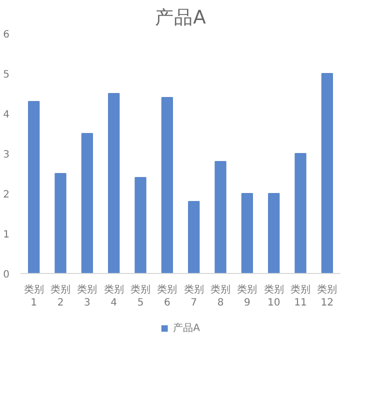 This screenshot has width=372, height=400. Describe the element at coordinates (194, 296) in the screenshot. I see `x-tick-label: 类别 7` at that location.